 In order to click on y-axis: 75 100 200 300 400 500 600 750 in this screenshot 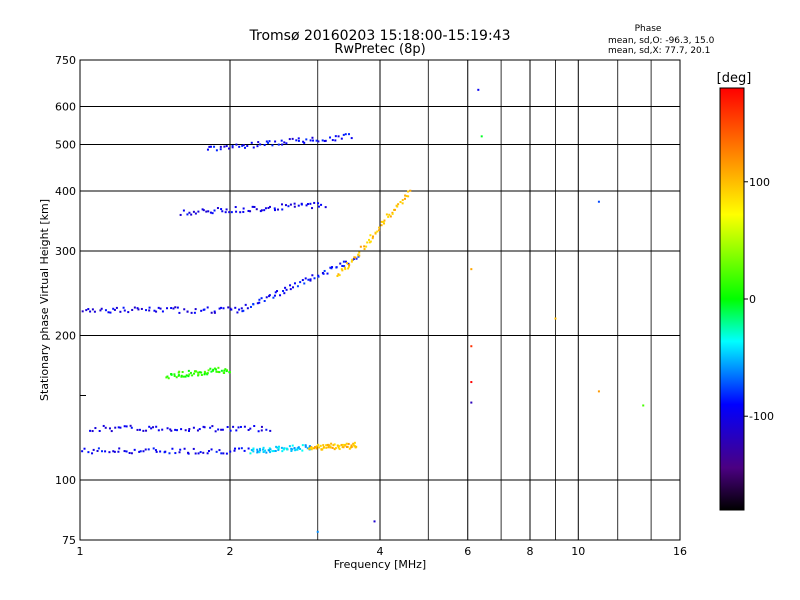, I will do `click(70, 300)`.